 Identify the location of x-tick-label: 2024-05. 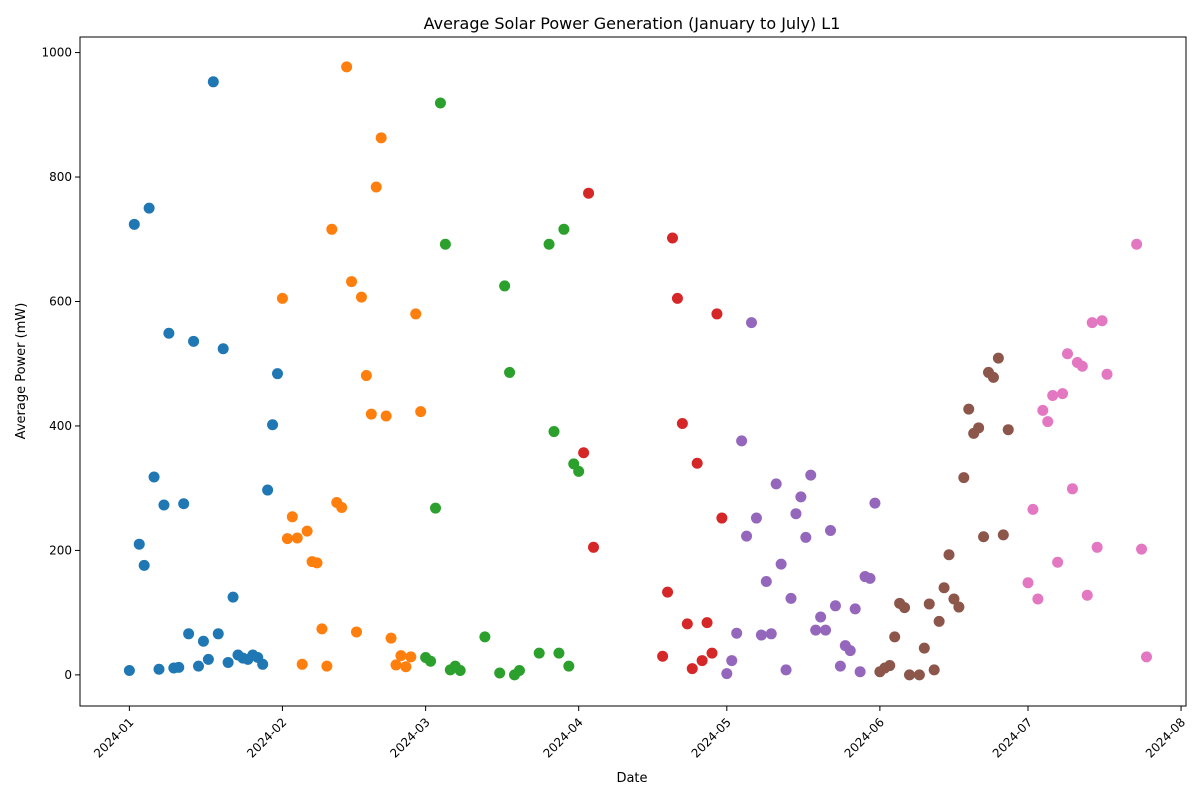
(711, 737).